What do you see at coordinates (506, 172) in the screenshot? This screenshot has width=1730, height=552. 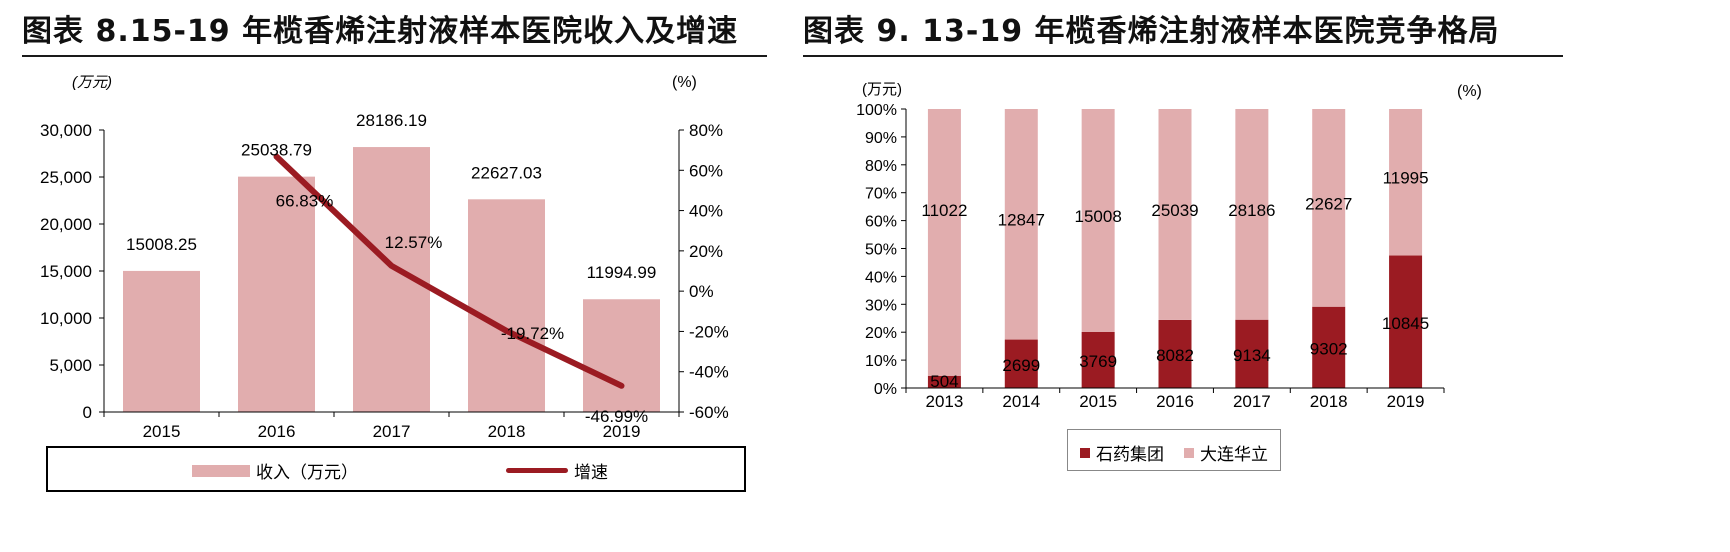 I see `revenue-data-label: 22627.03` at bounding box center [506, 172].